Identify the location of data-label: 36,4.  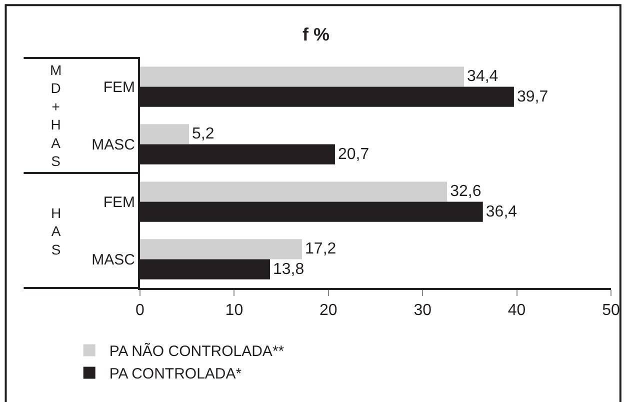
(502, 211).